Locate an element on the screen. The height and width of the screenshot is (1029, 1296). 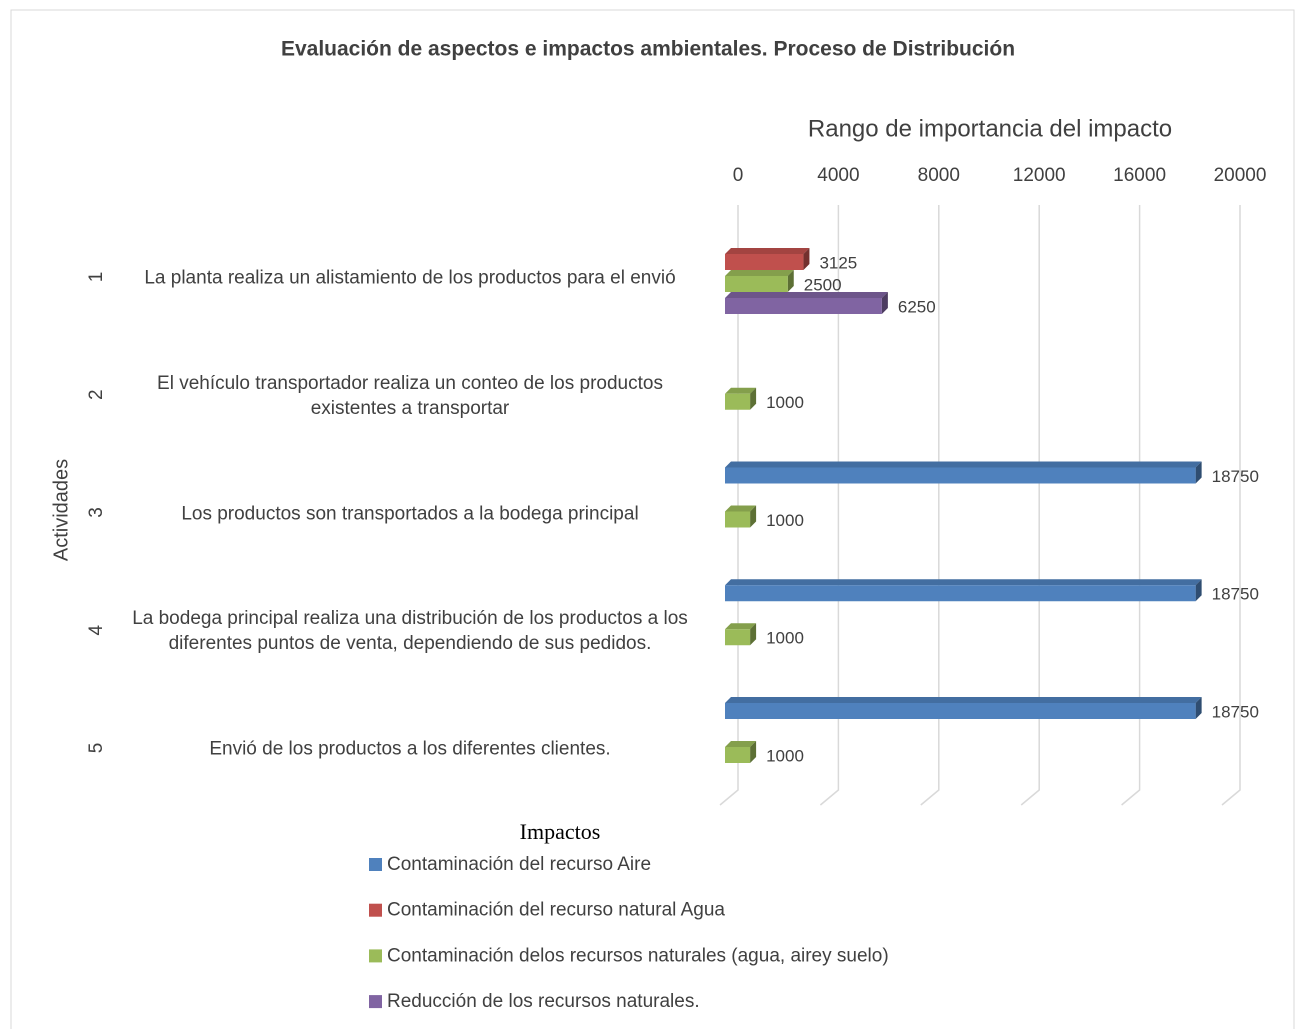
value-label: 3125 is located at coordinates (838, 262).